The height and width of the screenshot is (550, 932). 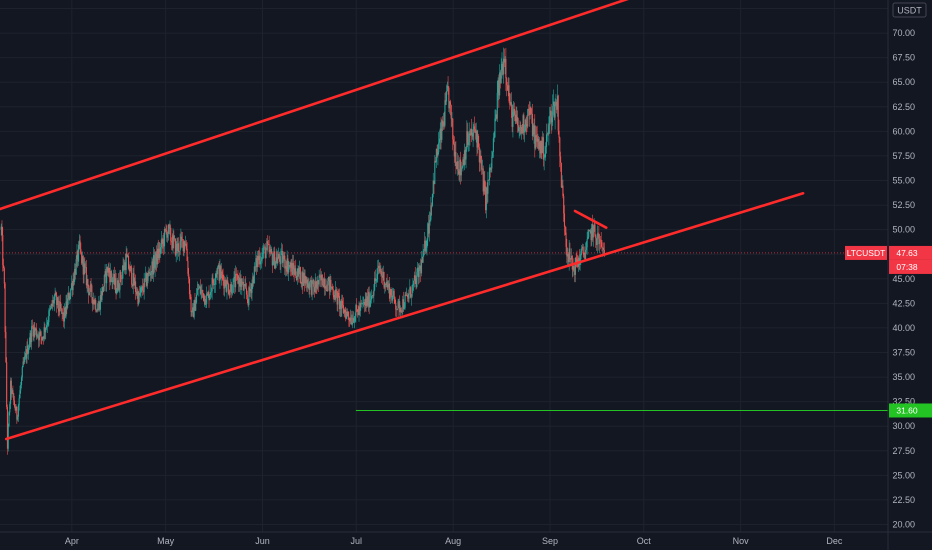 What do you see at coordinates (466, 538) in the screenshot?
I see `time-axis: Apr May Jun Jul Aug Sep Oct Nov Dec` at bounding box center [466, 538].